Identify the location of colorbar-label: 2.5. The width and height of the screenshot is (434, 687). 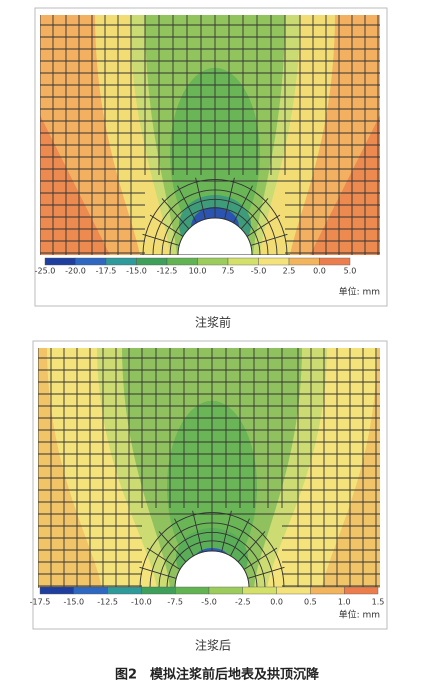
(289, 271).